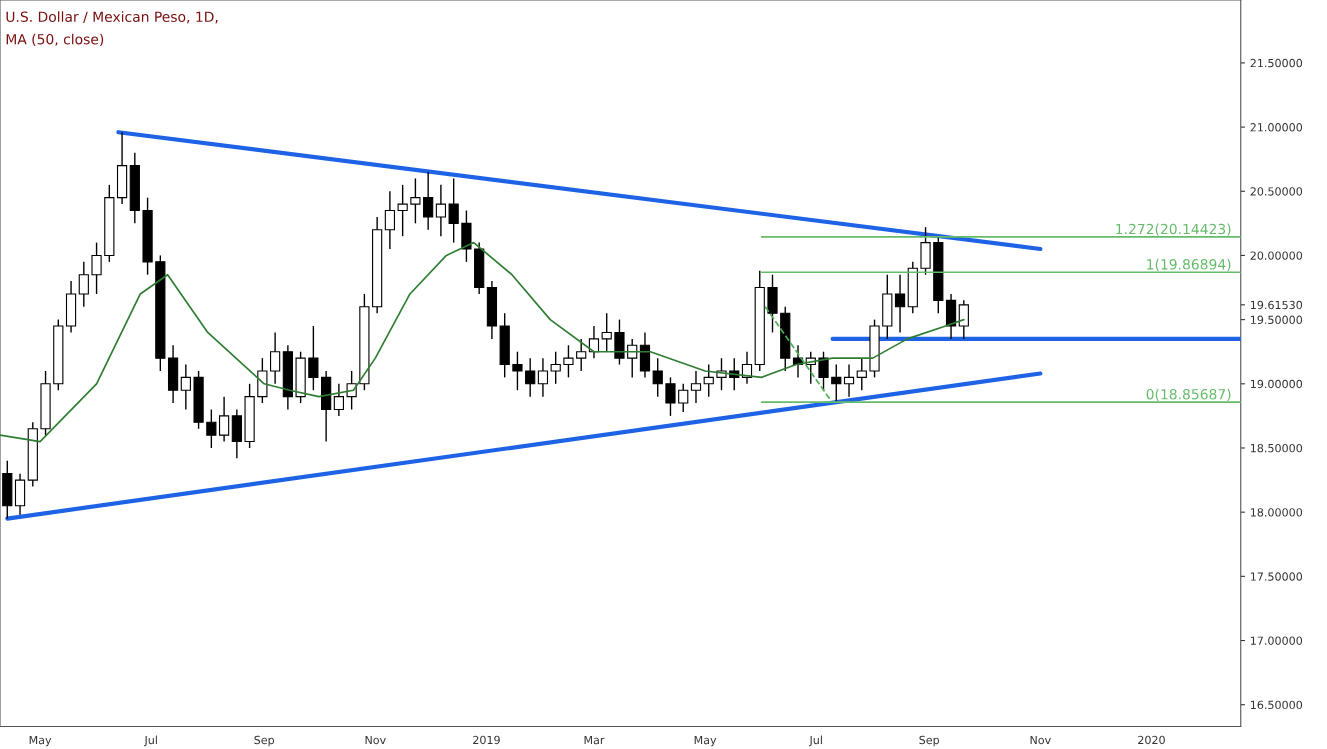 Image resolution: width=1327 pixels, height=749 pixels. Describe the element at coordinates (1188, 395) in the screenshot. I see `annotation: 0(18.85687)` at that location.